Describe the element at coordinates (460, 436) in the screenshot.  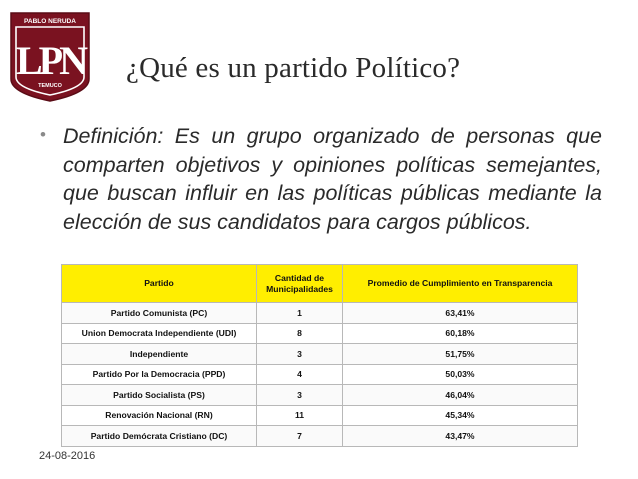
I see `cell-percent: 43,47%` at that location.